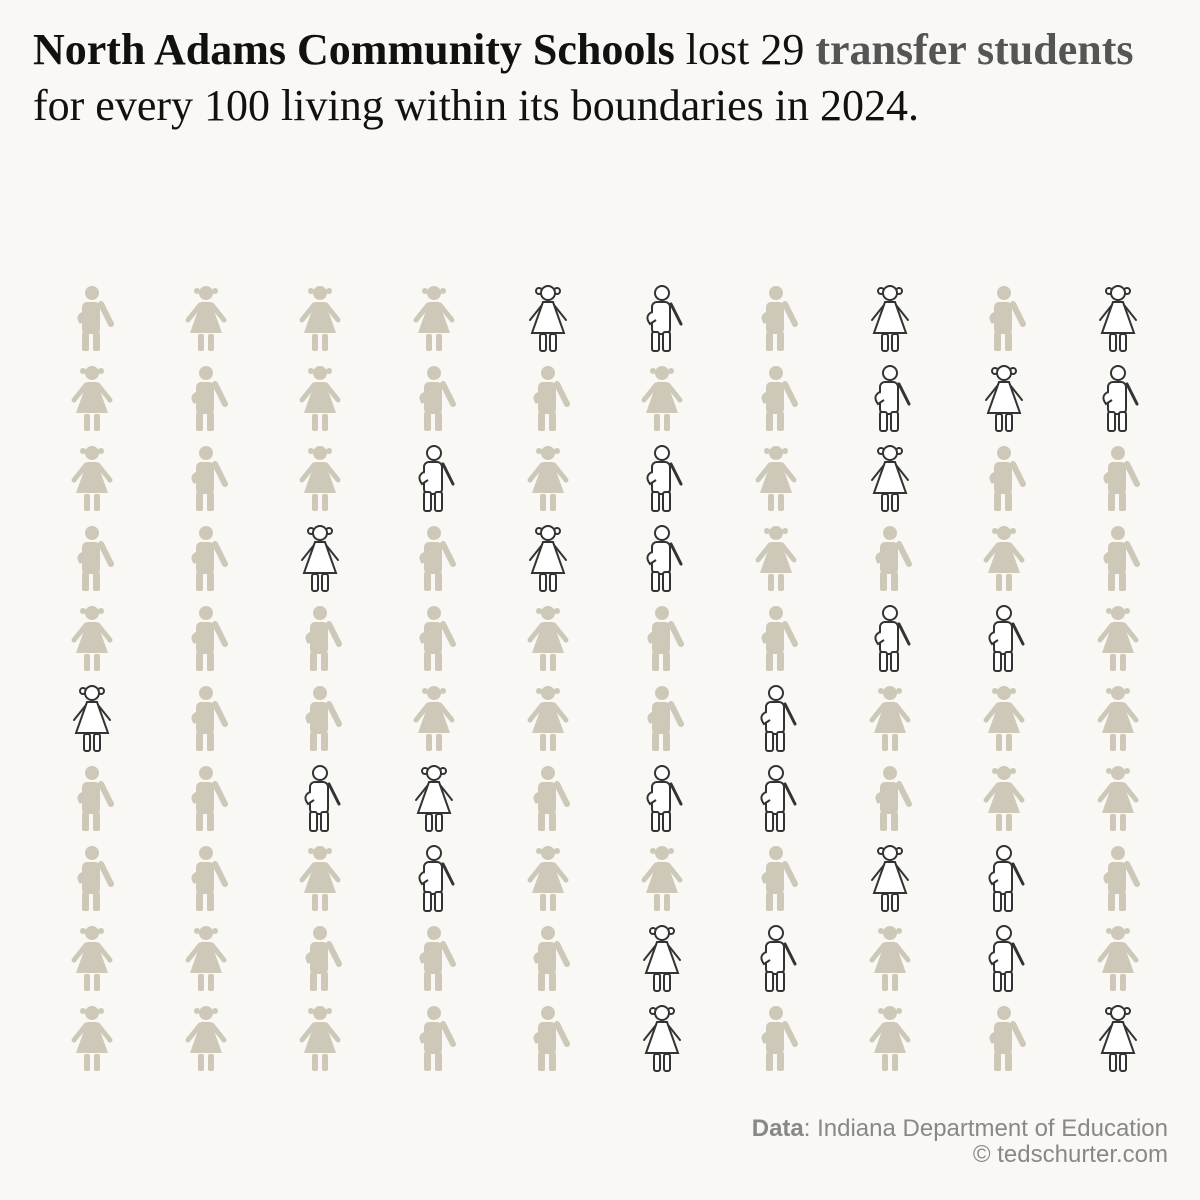 The image size is (1200, 1200). Describe the element at coordinates (1070, 1154) in the screenshot. I see `credit: © tedschurter.com` at that location.